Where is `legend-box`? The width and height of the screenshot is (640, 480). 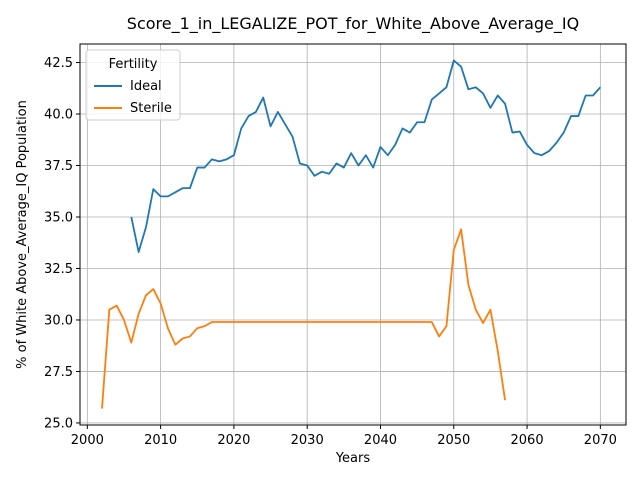
legend-box is located at coordinates (133, 85).